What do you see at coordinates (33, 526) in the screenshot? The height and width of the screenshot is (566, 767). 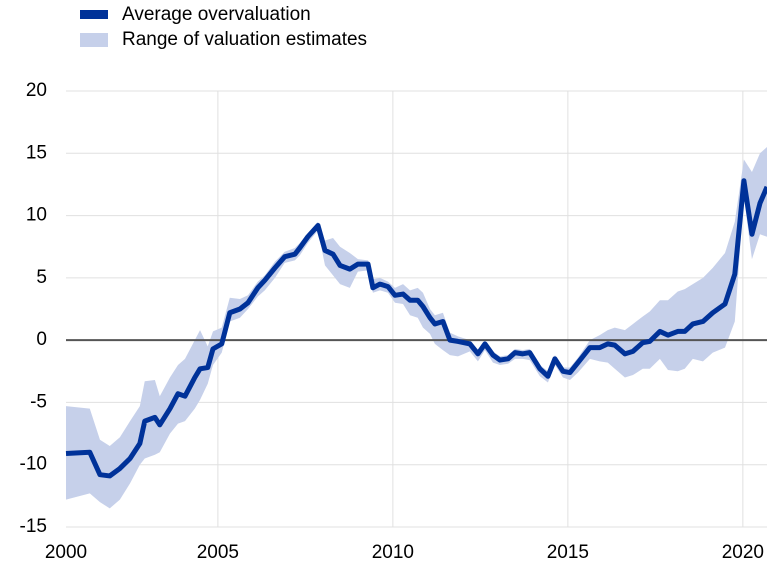 I see `y-tick-label: -15` at bounding box center [33, 526].